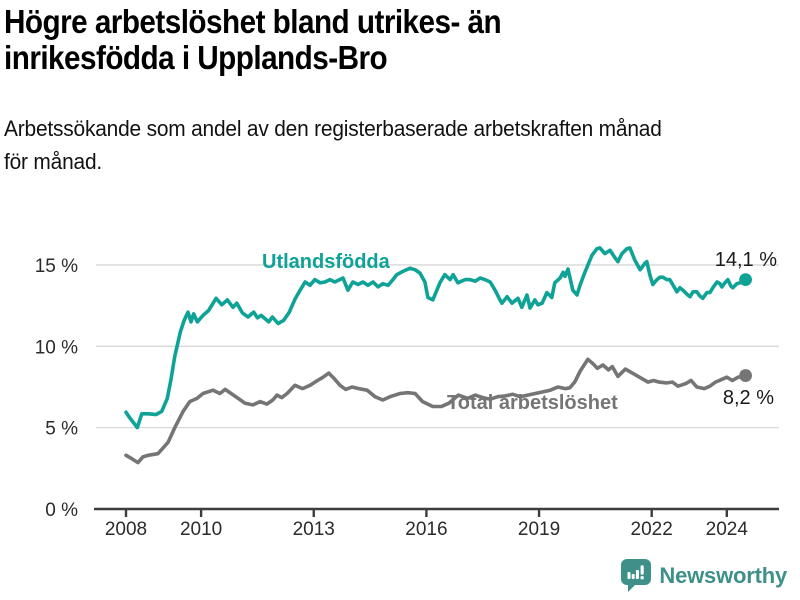 The width and height of the screenshot is (800, 600). I want to click on series-end-dot-utlandsf-dda, so click(745, 279).